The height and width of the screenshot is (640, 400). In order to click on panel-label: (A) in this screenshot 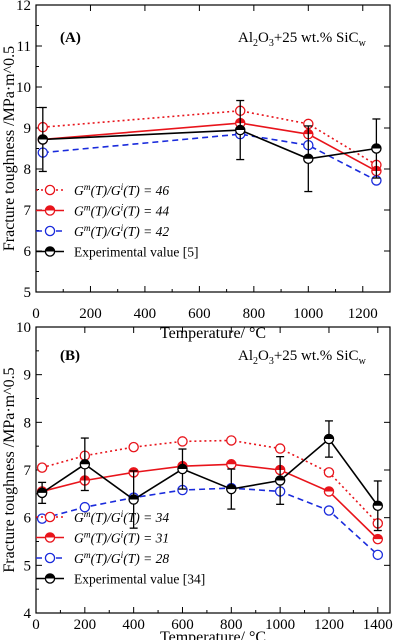, I will do `click(70, 38)`.